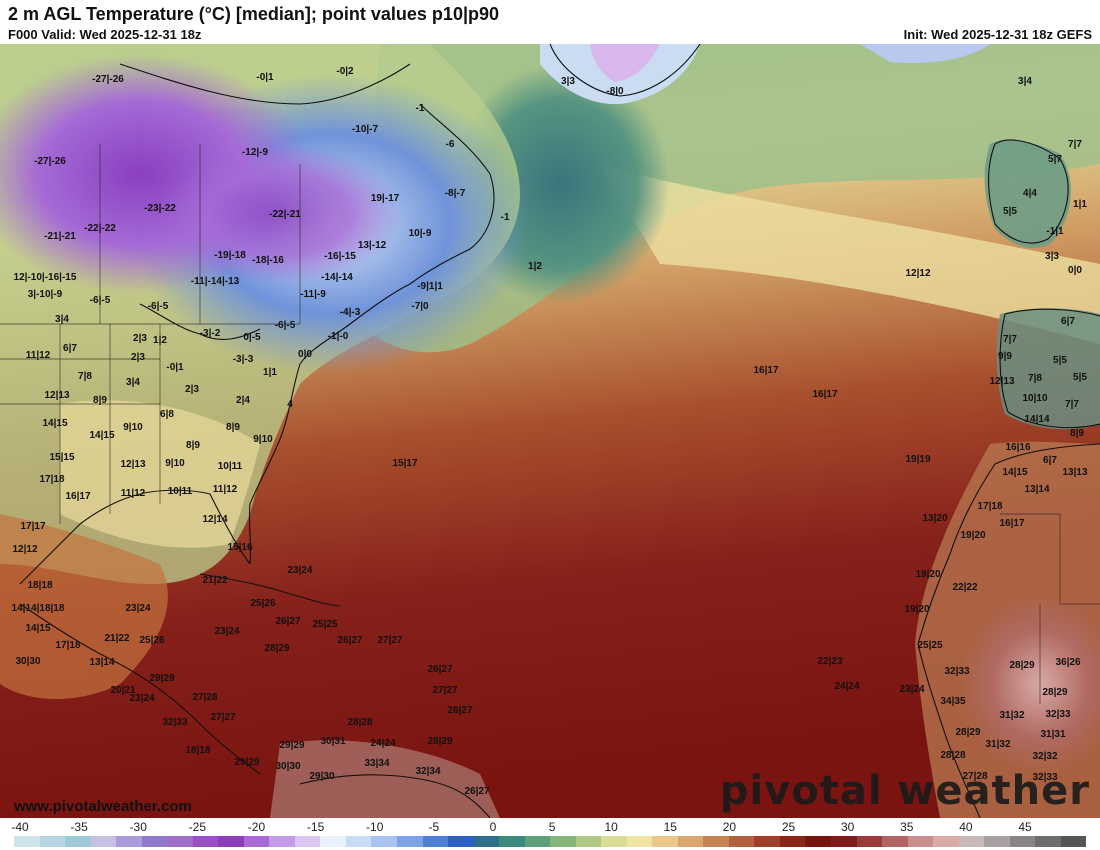 Image resolution: width=1100 pixels, height=850 pixels. I want to click on point-value-label: -19|-18, so click(230, 255).